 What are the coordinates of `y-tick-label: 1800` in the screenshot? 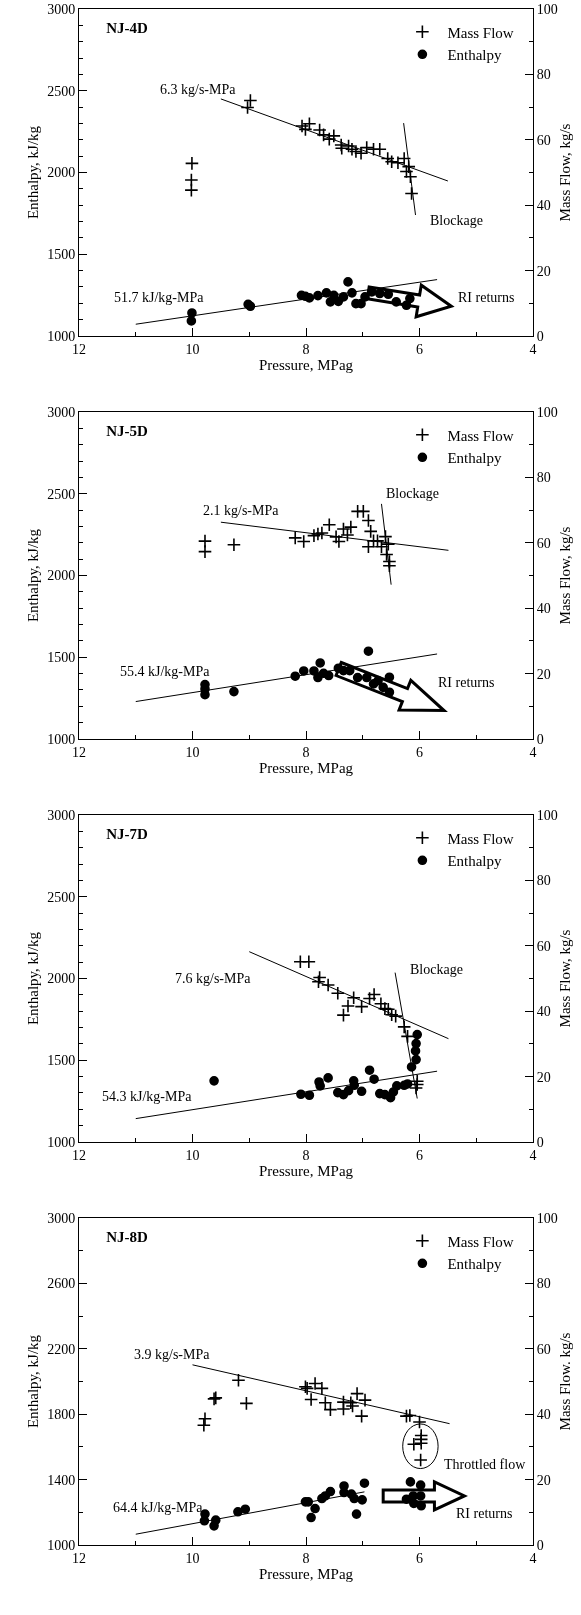 It's located at (61, 1415).